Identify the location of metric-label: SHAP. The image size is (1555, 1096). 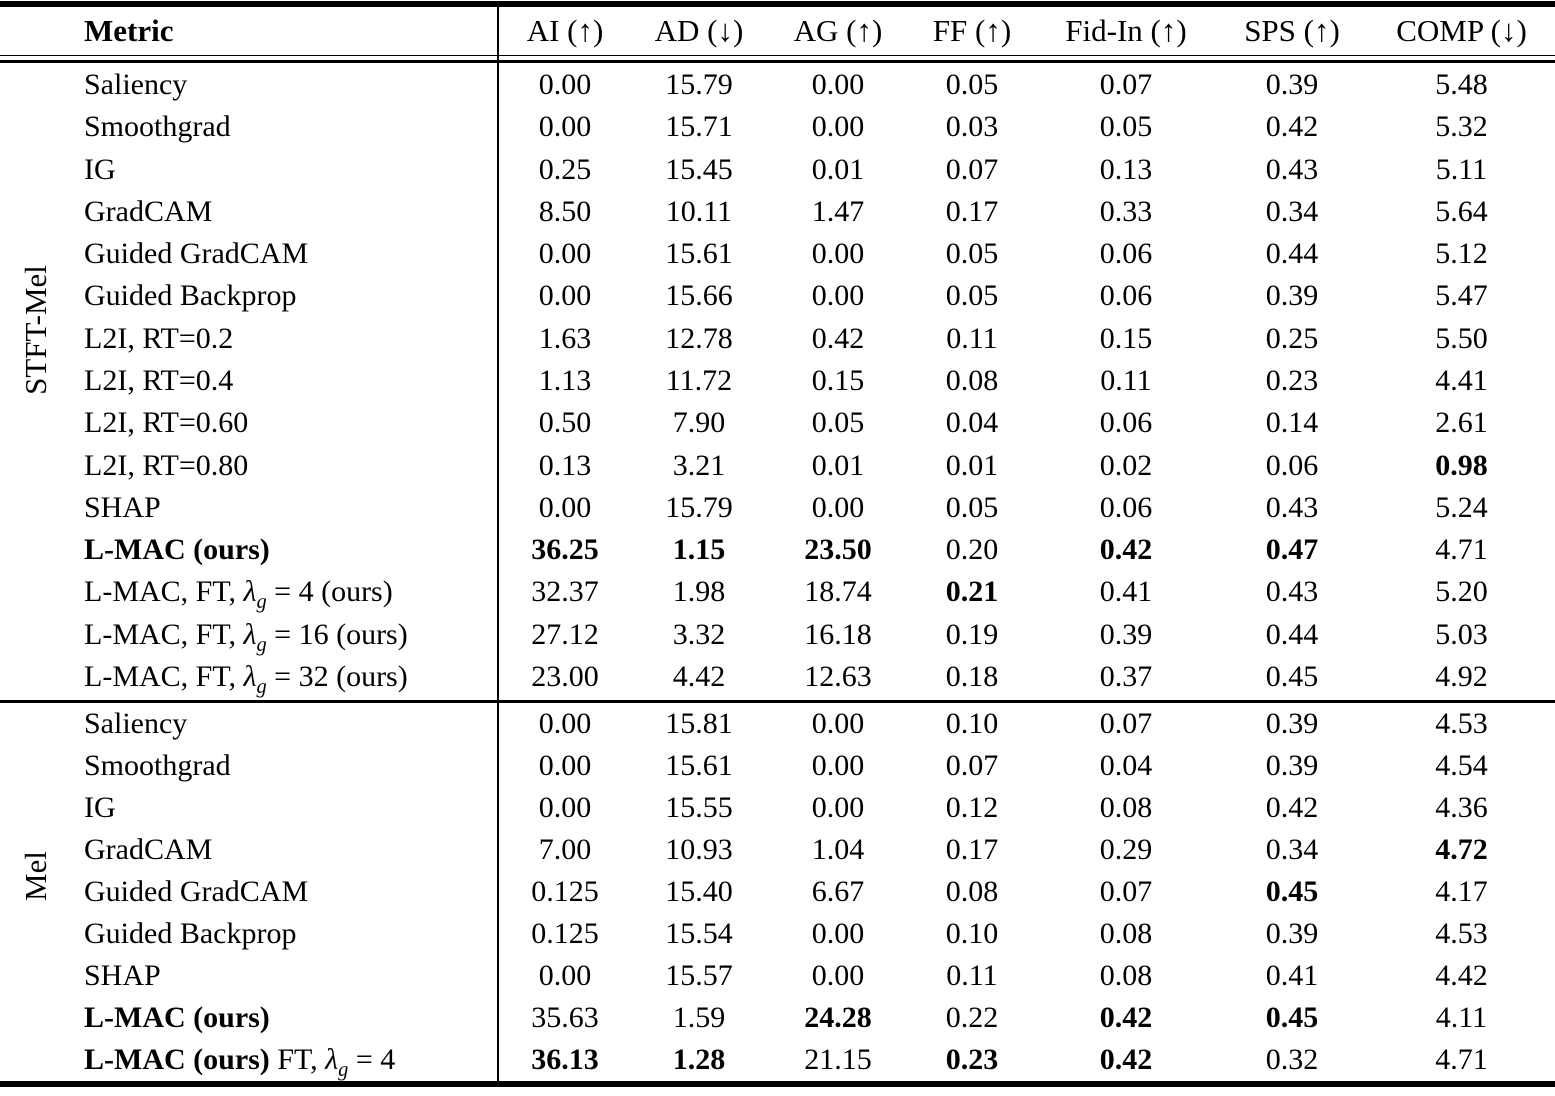
(122, 507).